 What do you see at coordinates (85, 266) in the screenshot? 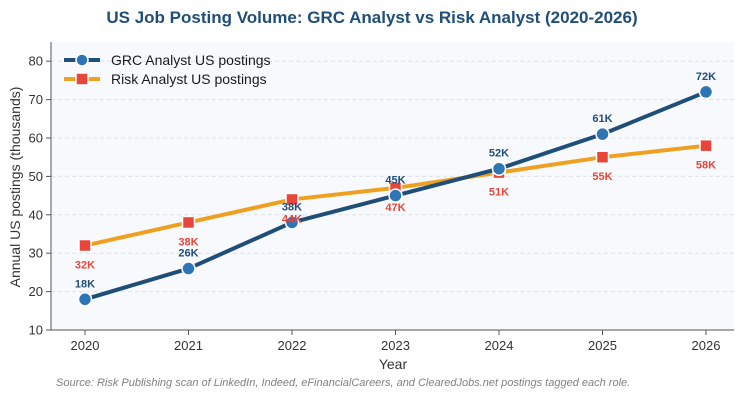
I see `risk-data-label: 32K` at bounding box center [85, 266].